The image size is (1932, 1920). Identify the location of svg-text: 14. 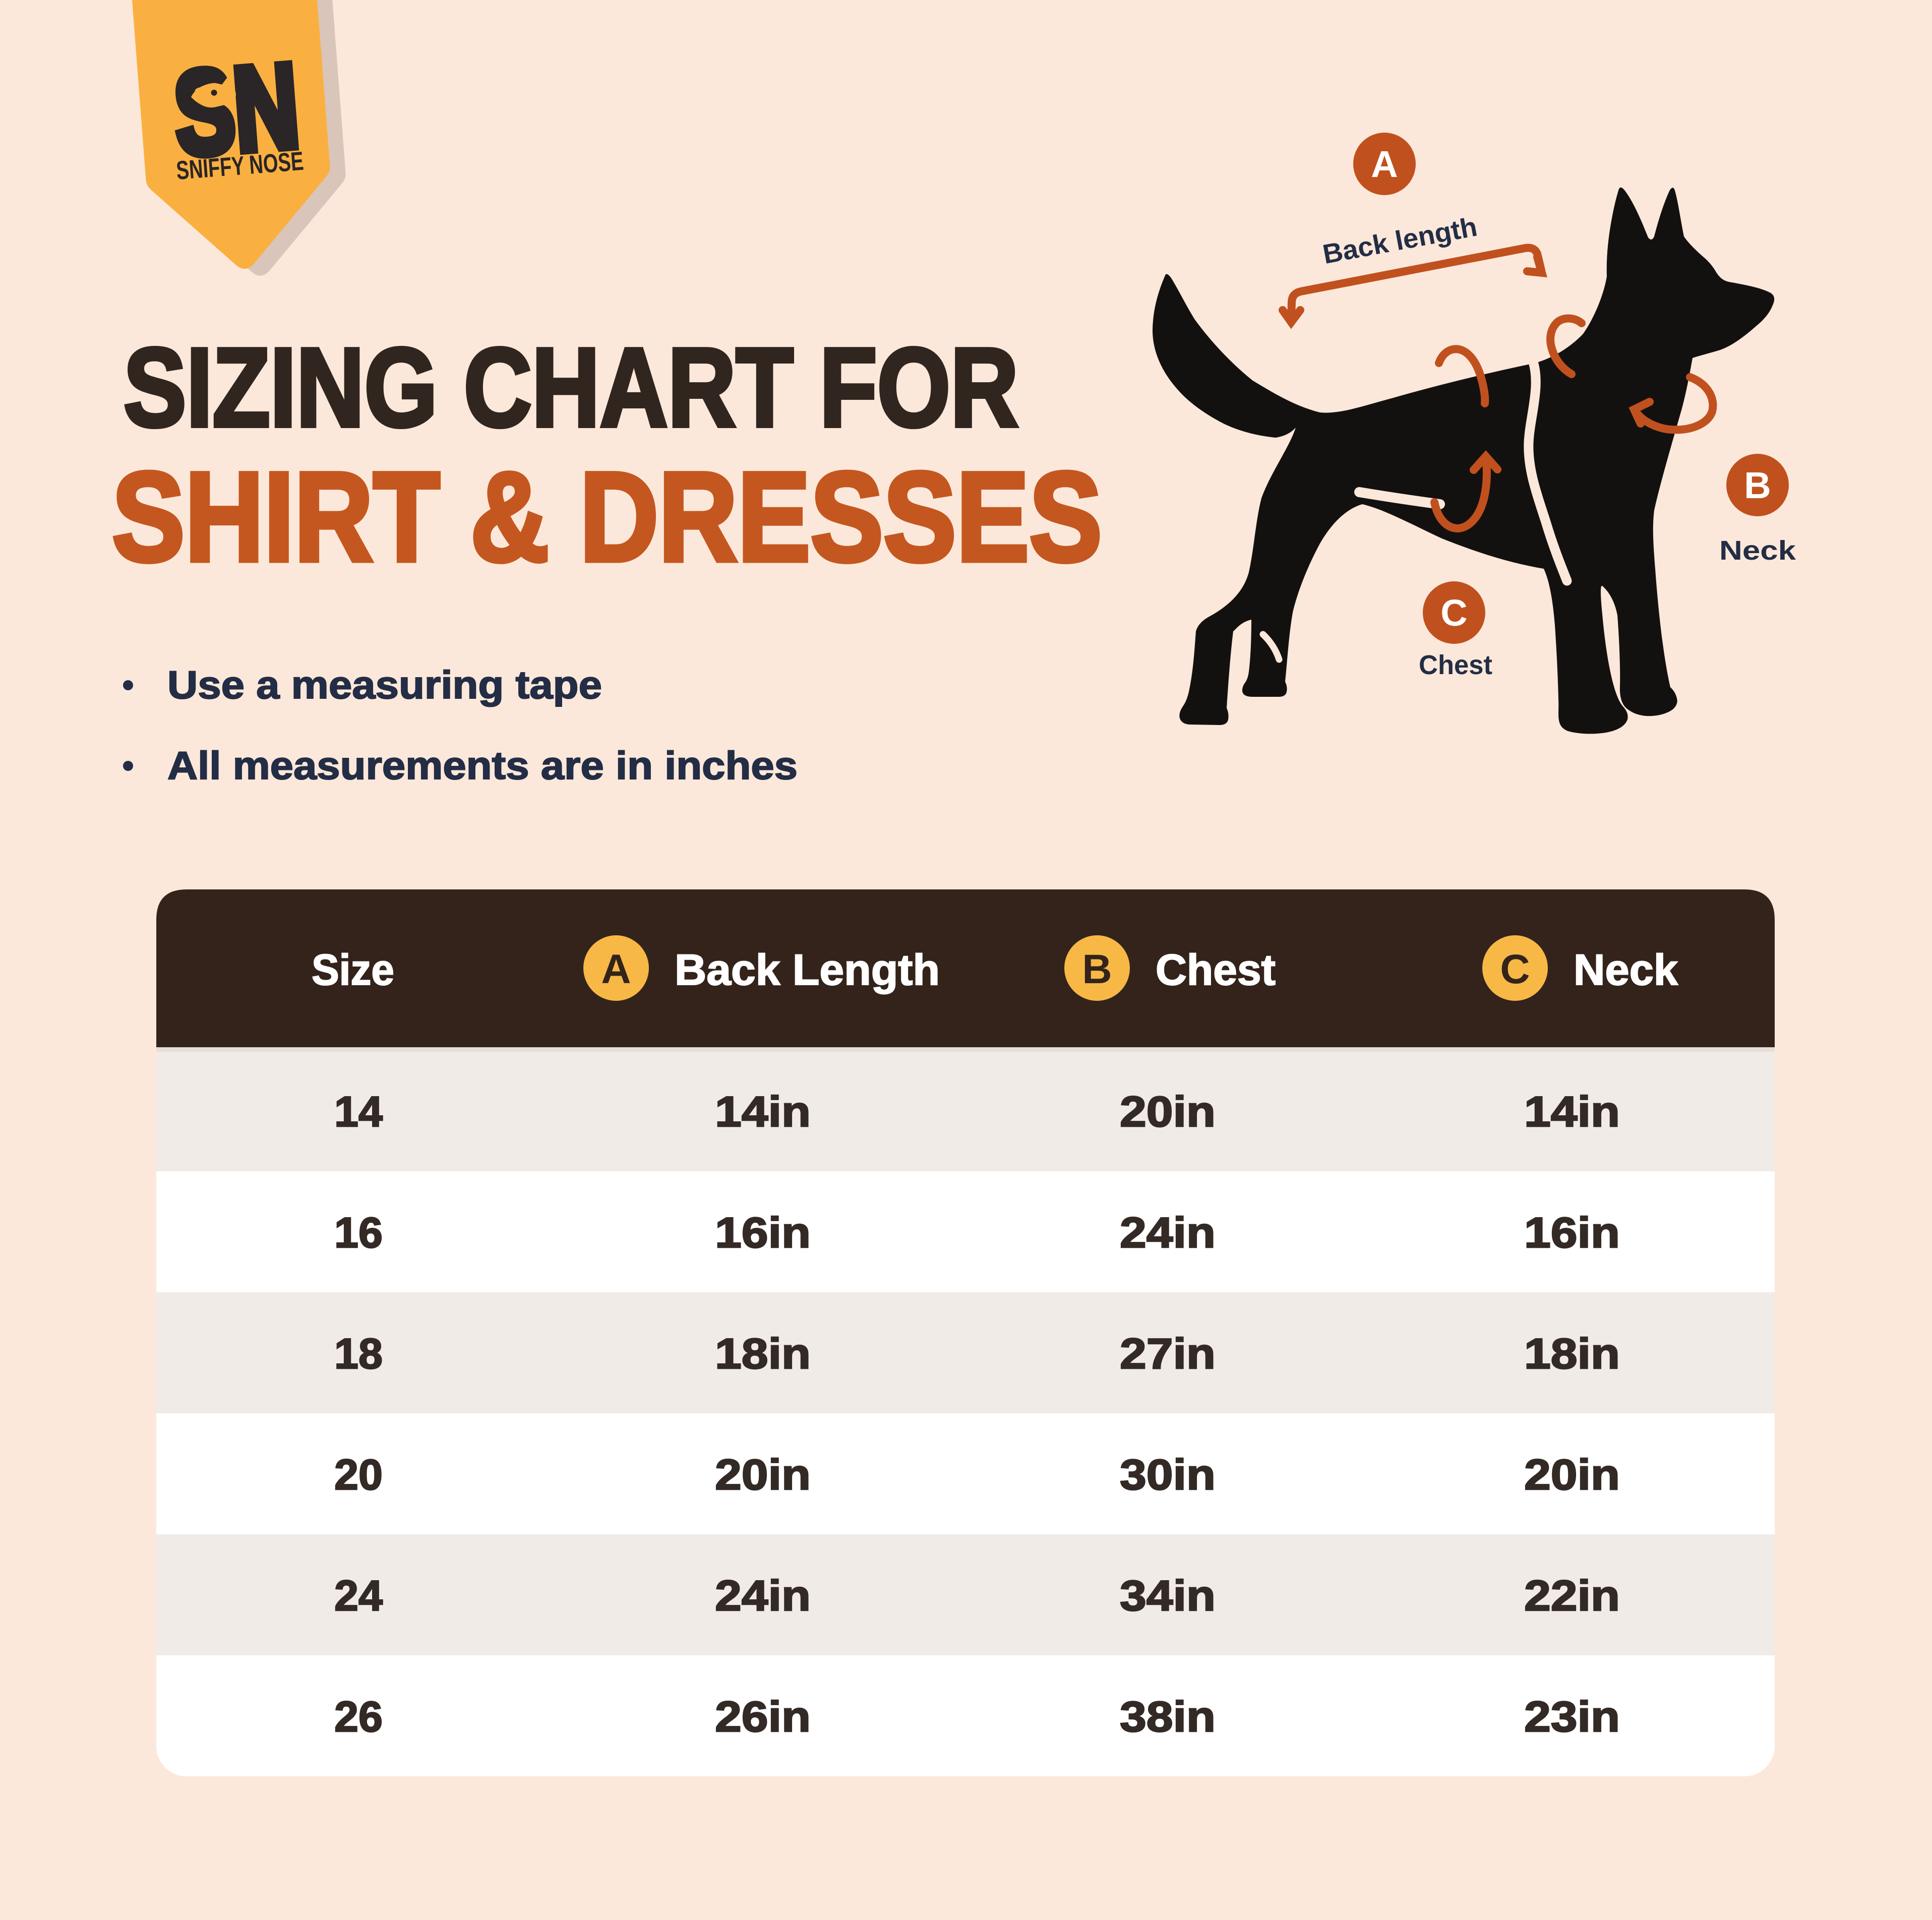
(358, 1112).